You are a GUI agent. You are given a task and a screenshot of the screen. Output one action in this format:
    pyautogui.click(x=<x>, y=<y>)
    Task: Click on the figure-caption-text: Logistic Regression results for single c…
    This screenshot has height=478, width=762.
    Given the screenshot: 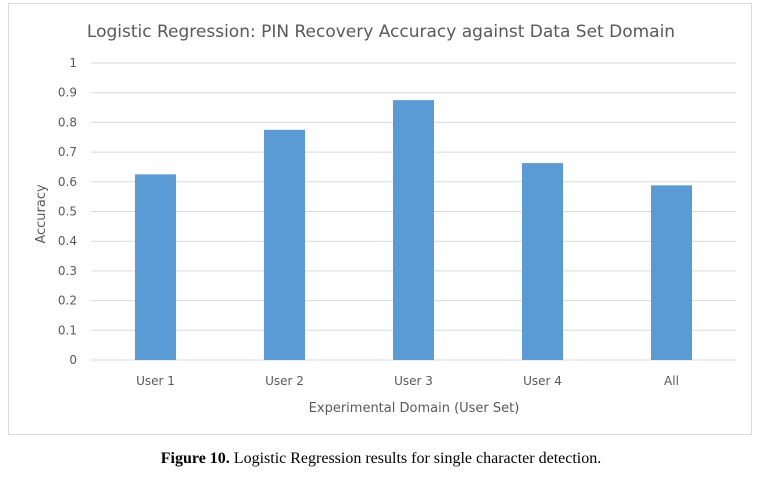 What is the action you would take?
    pyautogui.click(x=415, y=458)
    